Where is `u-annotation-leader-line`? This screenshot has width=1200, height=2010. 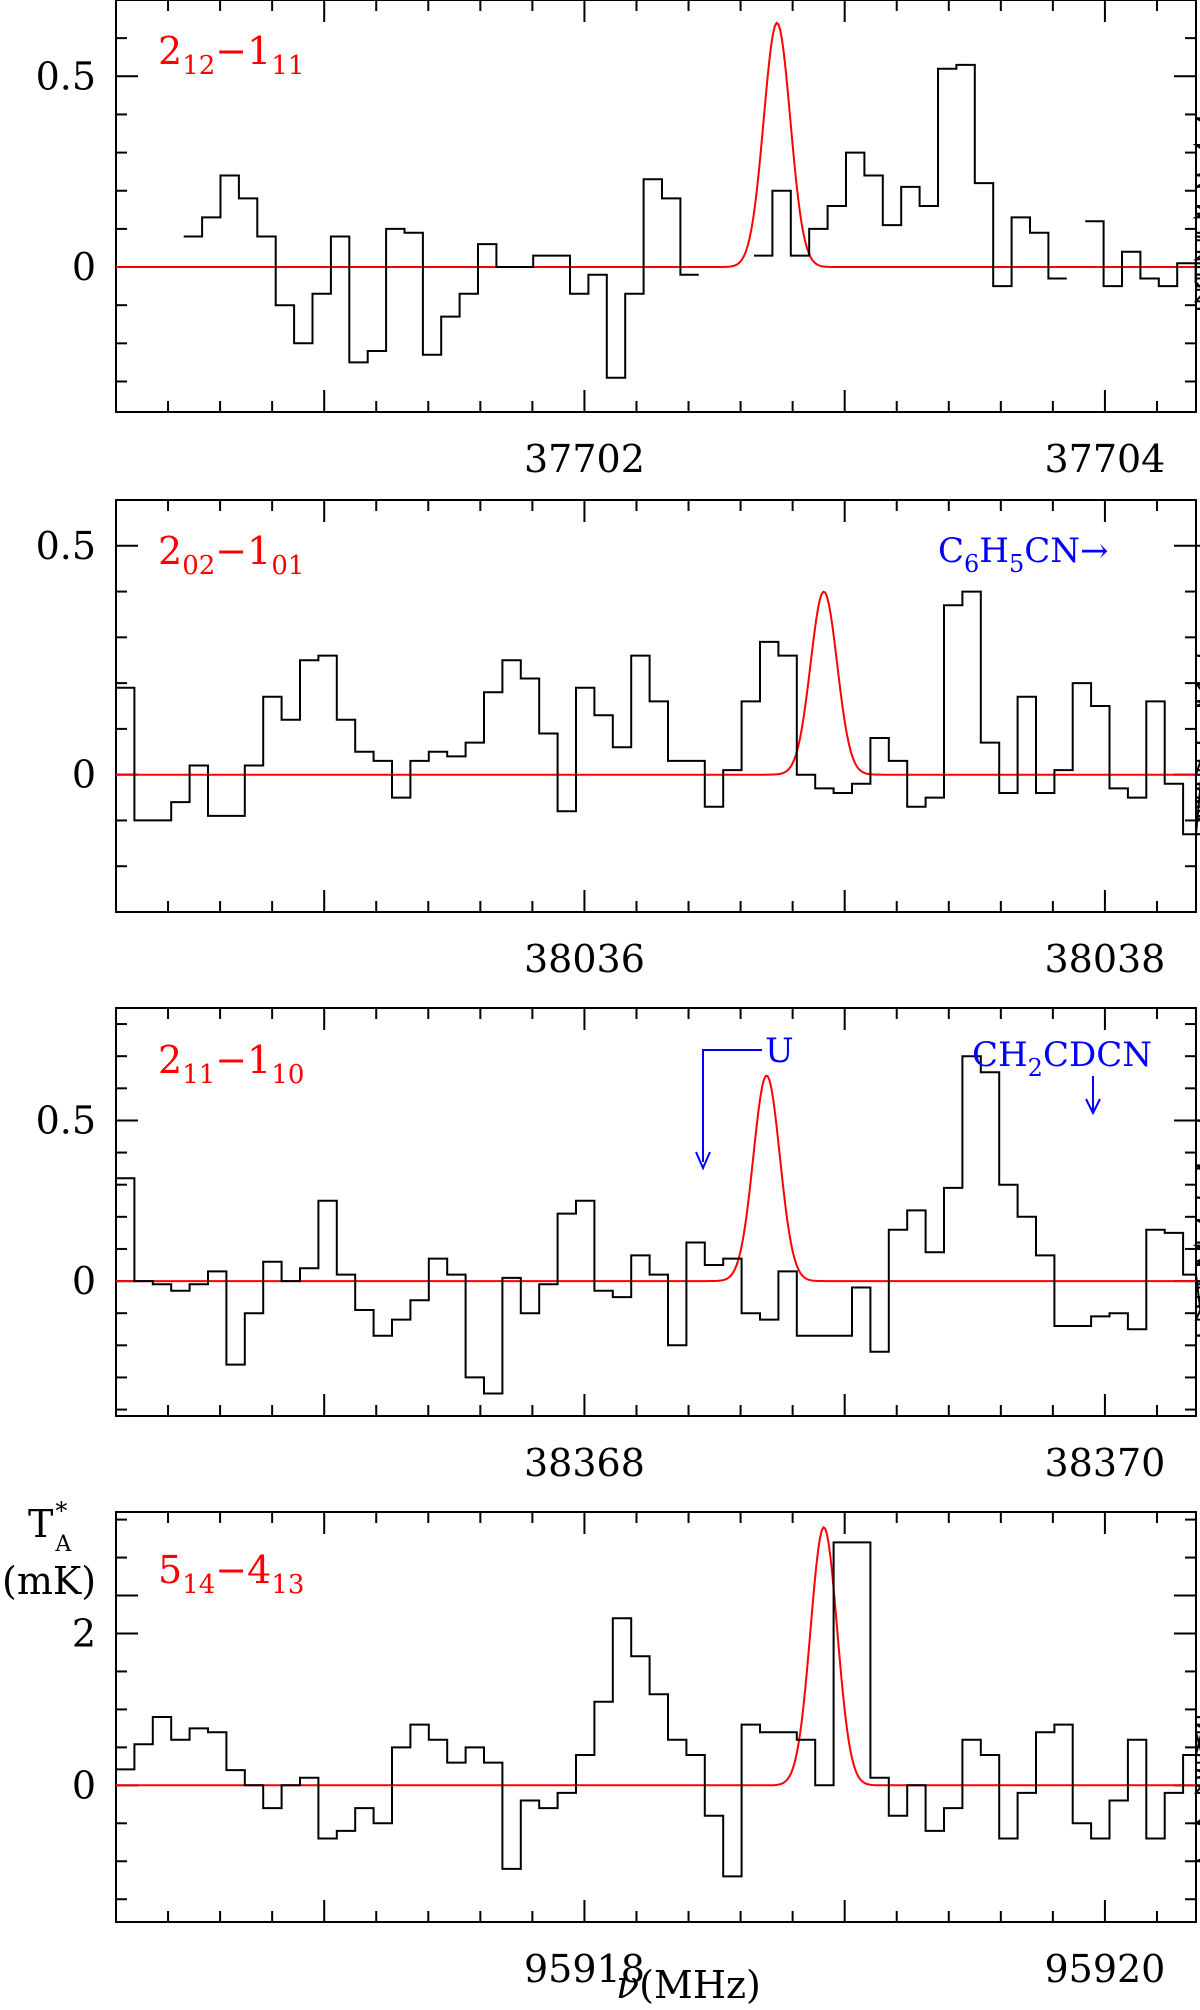
u-annotation-leader-line is located at coordinates (732, 1105).